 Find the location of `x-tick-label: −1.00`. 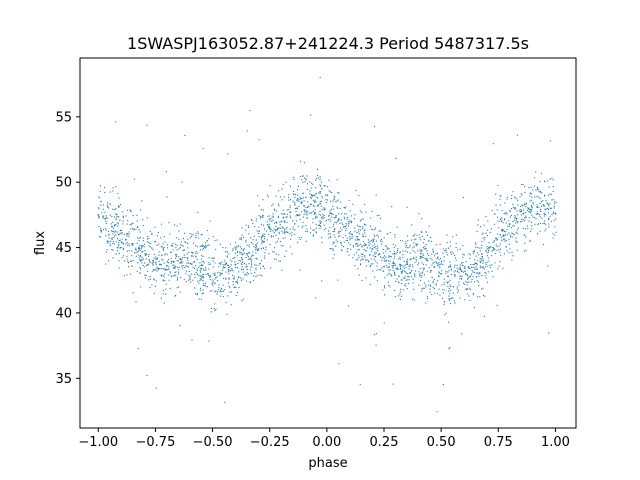

x-tick-label: −1.00 is located at coordinates (98, 442).